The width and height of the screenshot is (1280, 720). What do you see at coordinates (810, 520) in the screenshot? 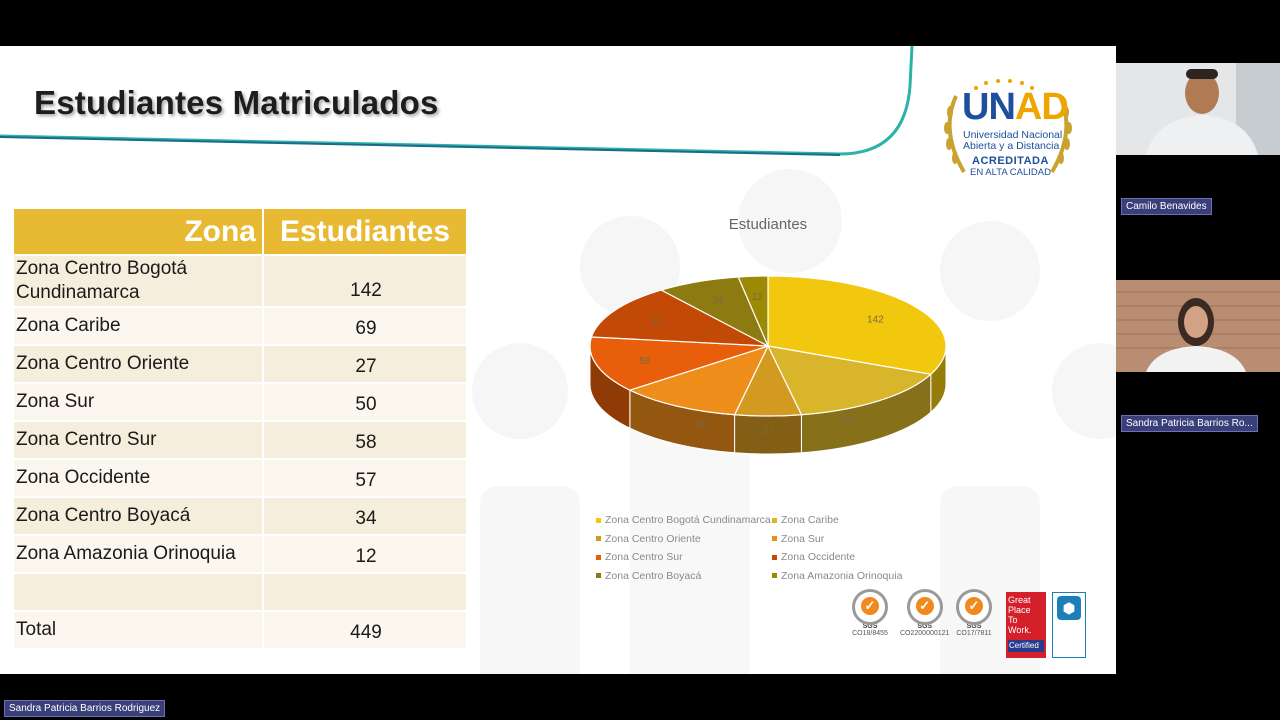
I see `legend-label: Zona Caribe` at bounding box center [810, 520].